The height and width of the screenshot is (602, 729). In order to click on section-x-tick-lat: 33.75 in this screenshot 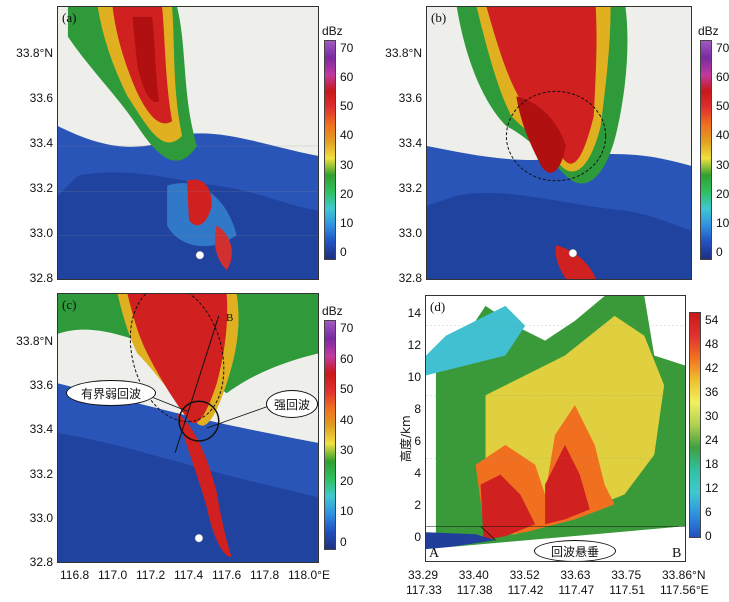, I will do `click(626, 575)`.